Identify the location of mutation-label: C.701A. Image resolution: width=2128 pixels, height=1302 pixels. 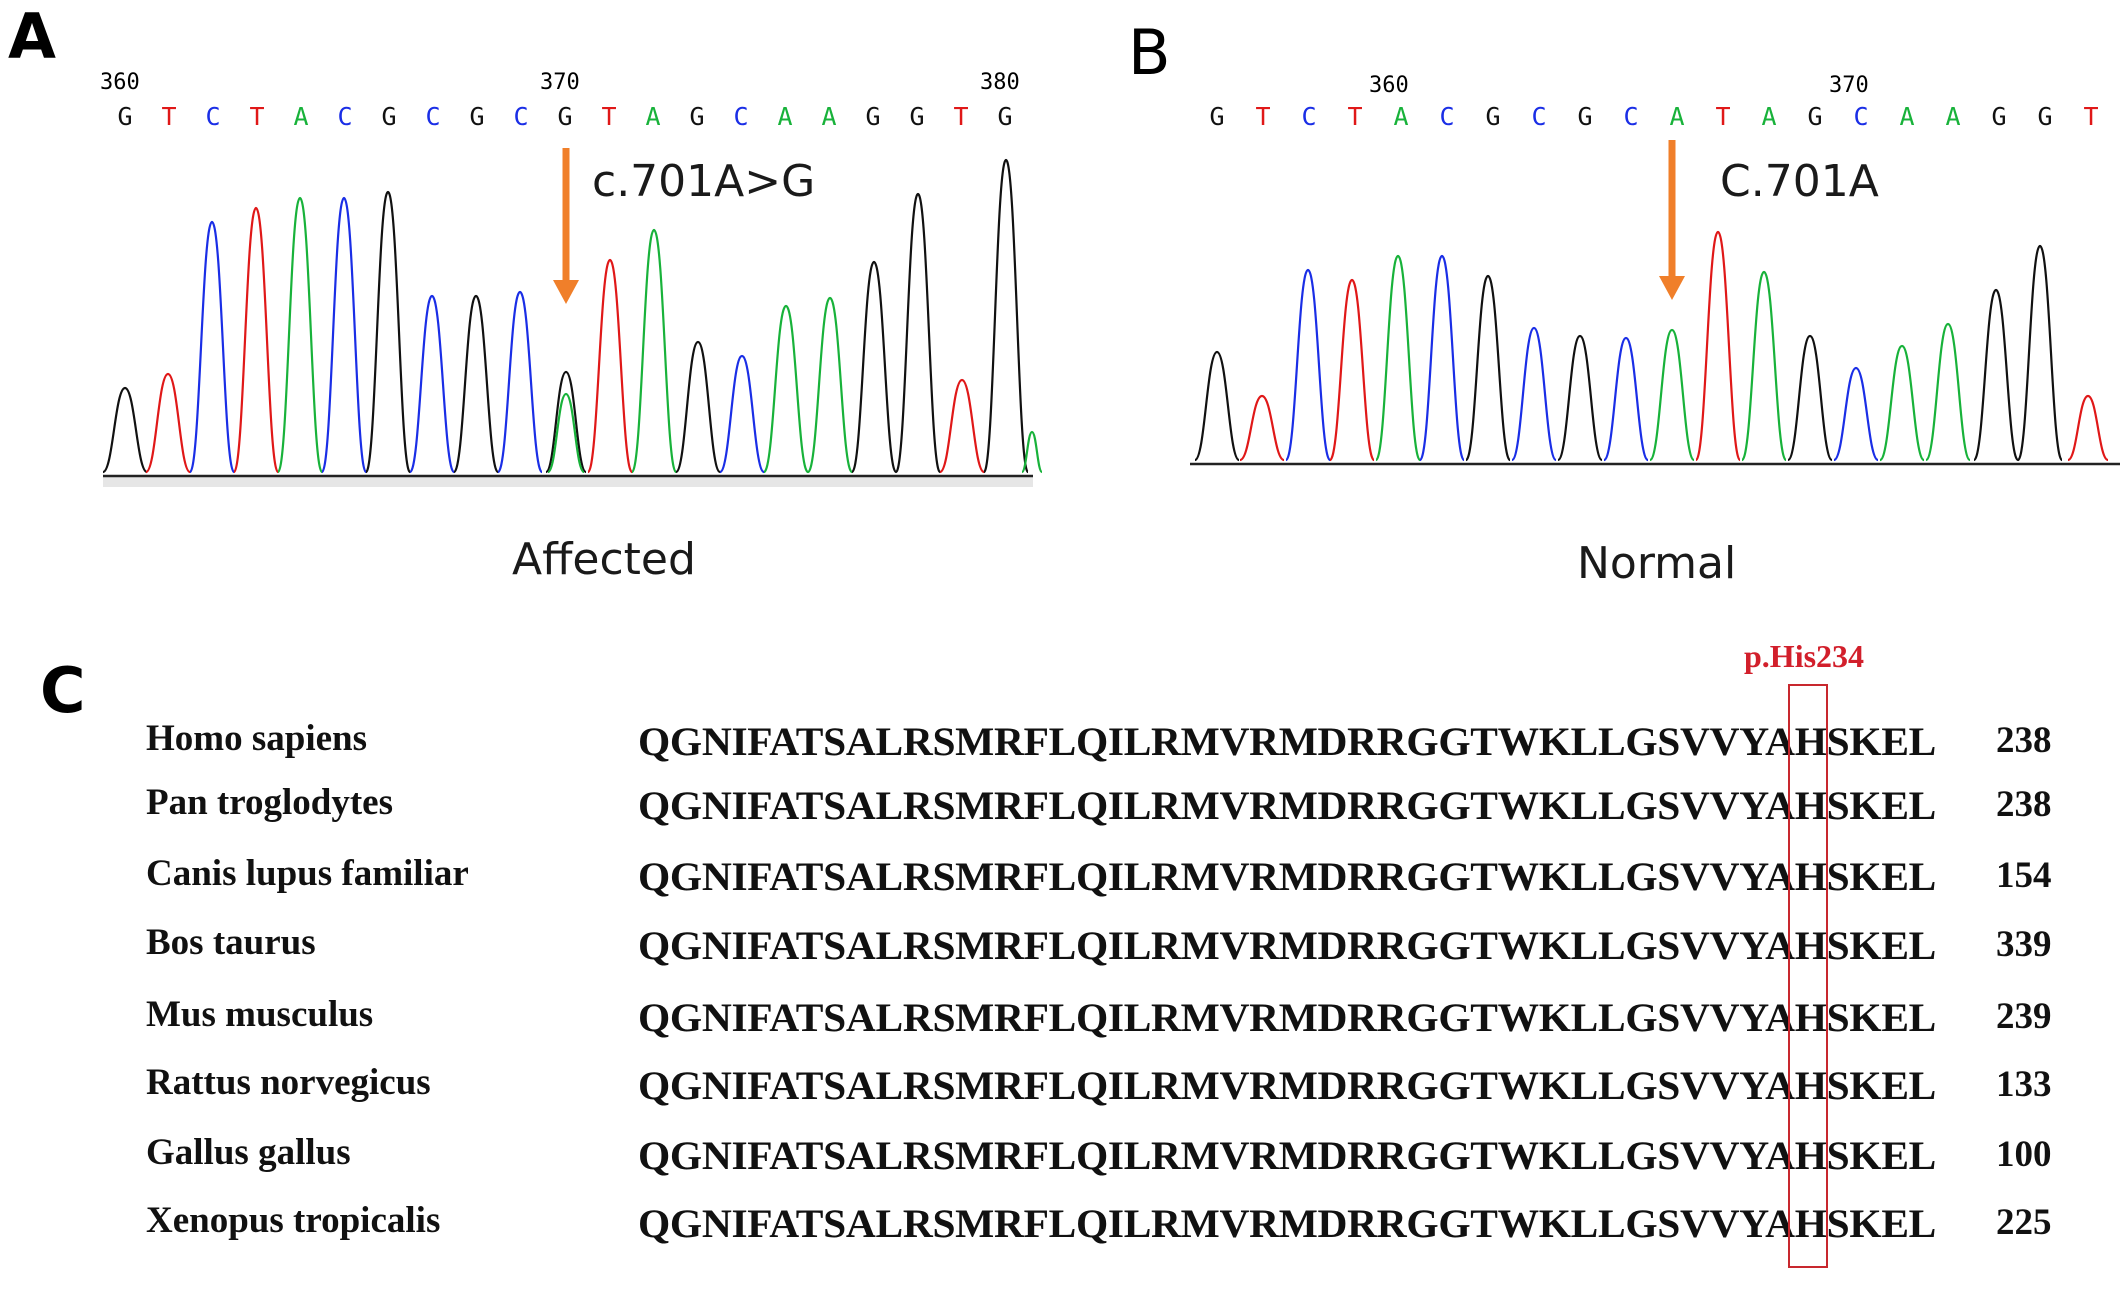
(1799, 181).